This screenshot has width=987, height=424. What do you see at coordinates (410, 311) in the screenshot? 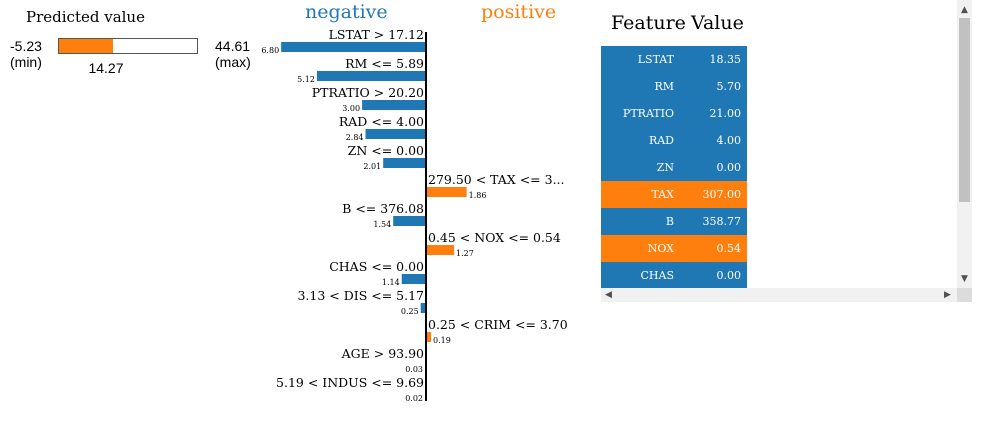
I see `contribution-value: 0.25` at bounding box center [410, 311].